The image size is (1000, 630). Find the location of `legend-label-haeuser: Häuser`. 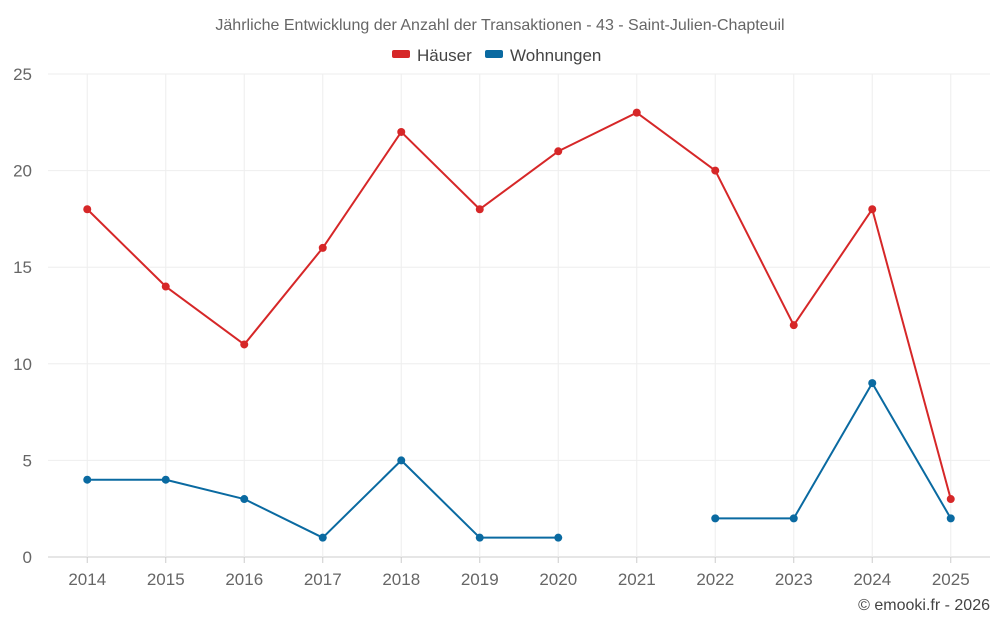

legend-label-haeuser: Häuser is located at coordinates (444, 55).